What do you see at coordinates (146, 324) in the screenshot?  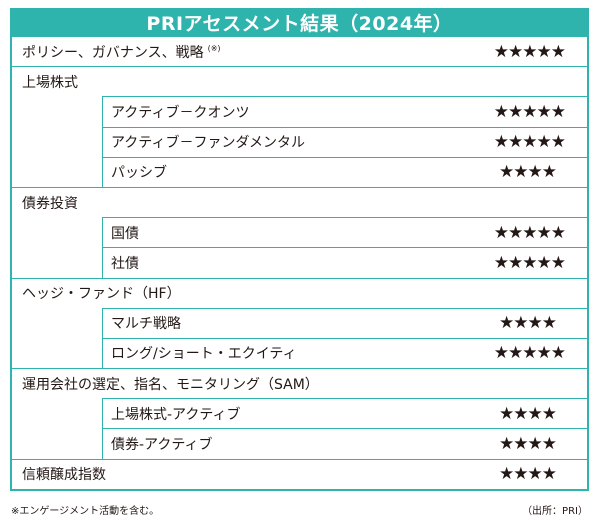 I see `row-label: マルチ戦略` at bounding box center [146, 324].